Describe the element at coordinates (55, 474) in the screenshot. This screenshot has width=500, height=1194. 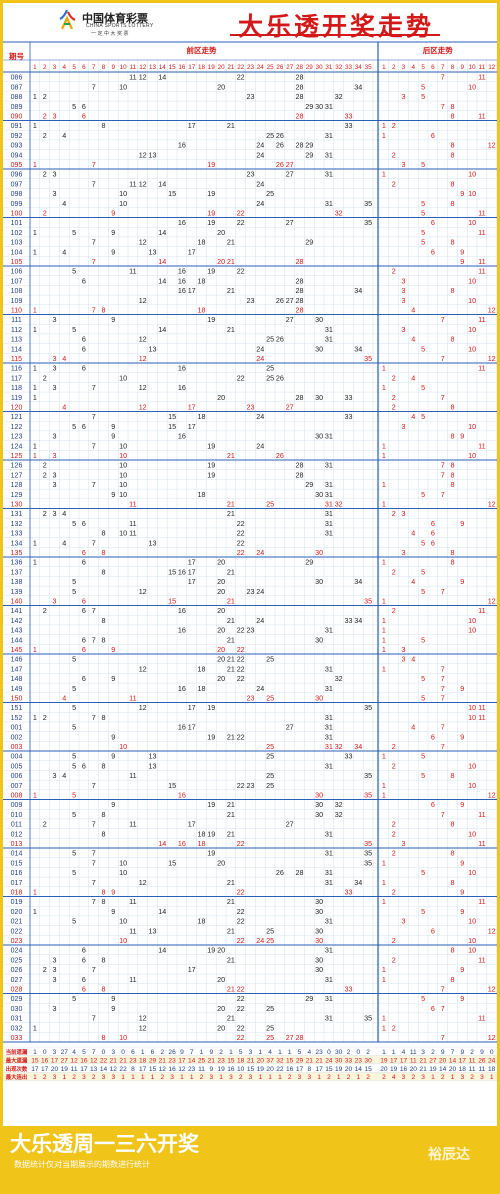
I see `front-ball: 3` at that location.